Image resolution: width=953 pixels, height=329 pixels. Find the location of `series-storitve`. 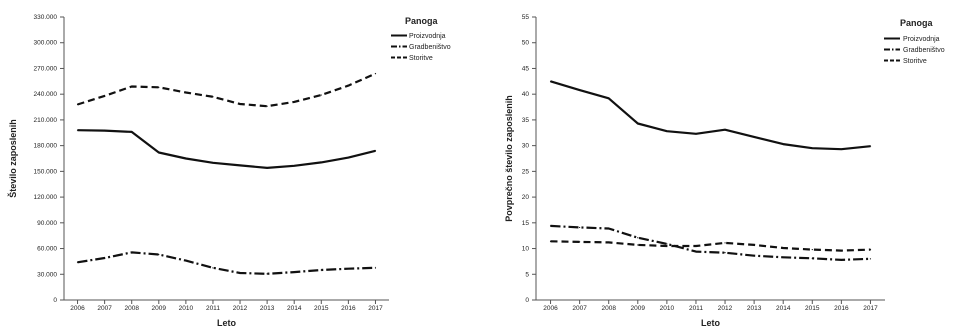

series-storitve is located at coordinates (710, 246).